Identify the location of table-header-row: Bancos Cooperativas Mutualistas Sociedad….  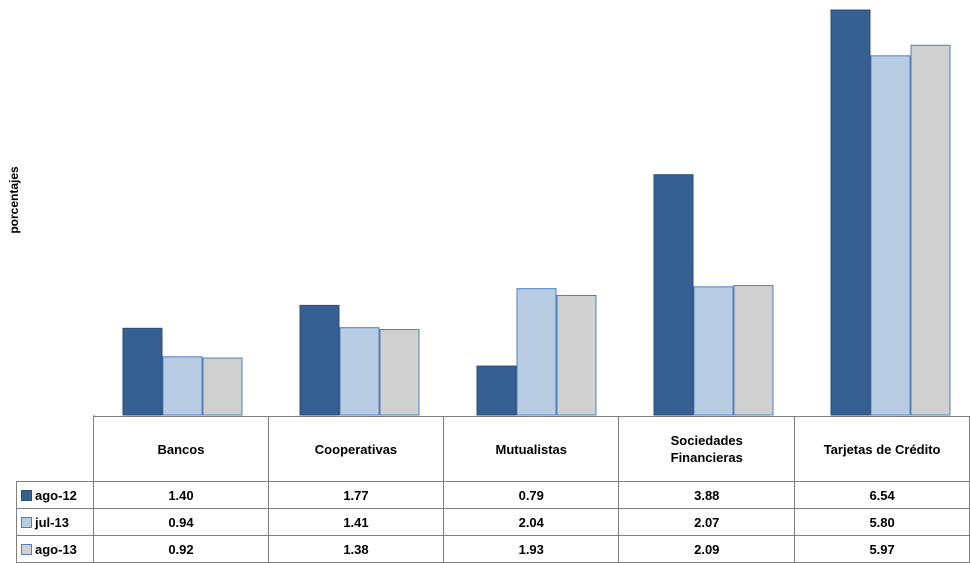
(493, 449).